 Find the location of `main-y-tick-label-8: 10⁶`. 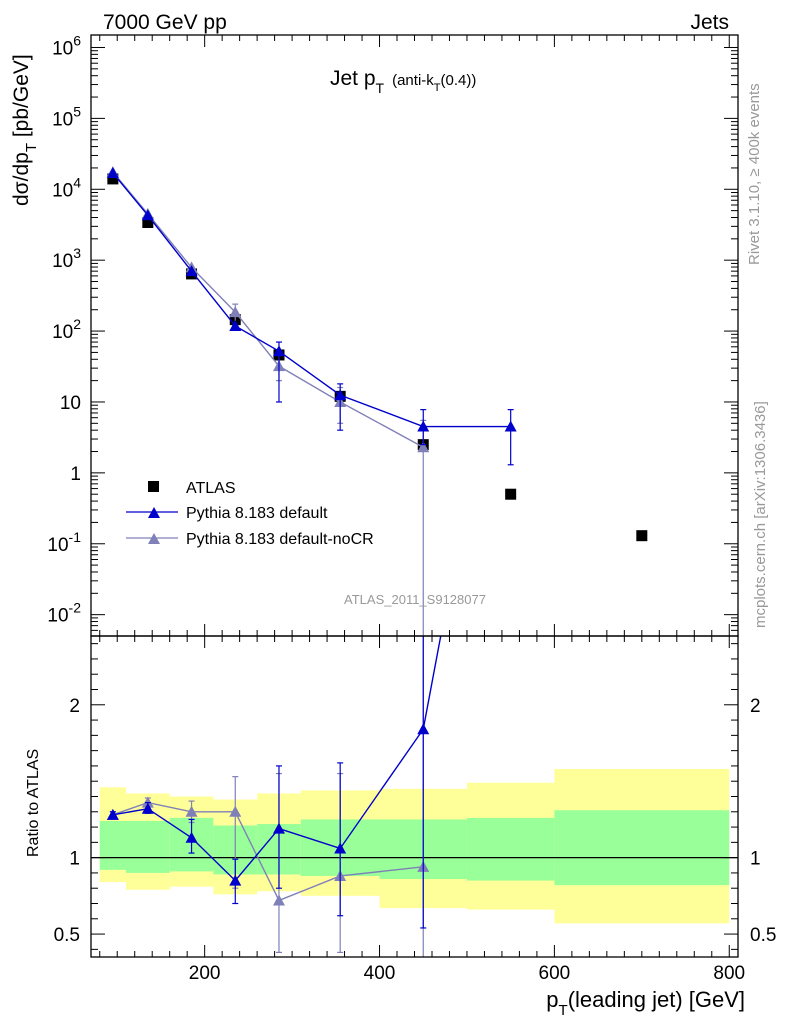

main-y-tick-label-8: 10⁶ is located at coordinates (66, 45).